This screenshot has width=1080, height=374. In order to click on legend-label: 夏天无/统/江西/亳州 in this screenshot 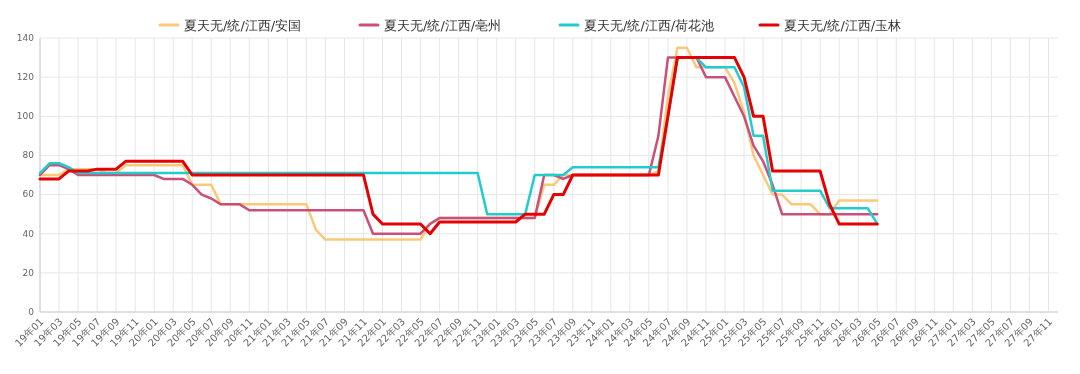, I will do `click(443, 25)`.